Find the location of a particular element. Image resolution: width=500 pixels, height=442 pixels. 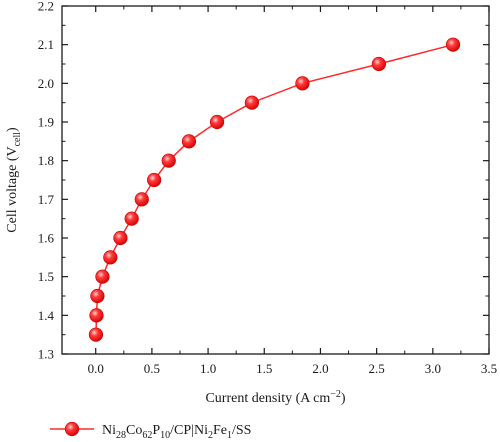

legend-label-part: P is located at coordinates (156, 430).